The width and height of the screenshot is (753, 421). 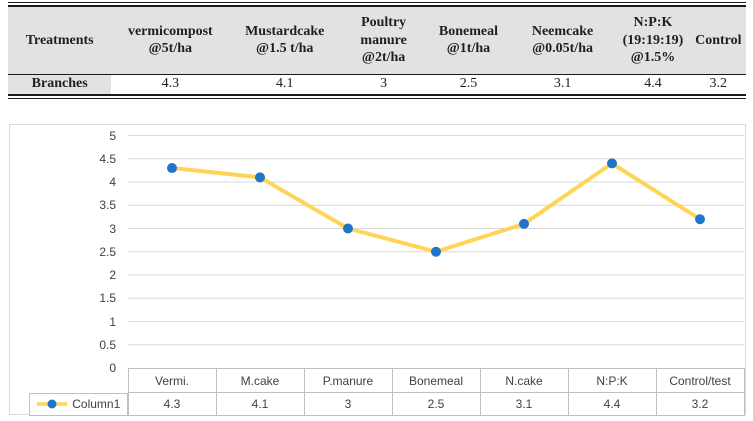 What do you see at coordinates (718, 40) in the screenshot?
I see `header-cell-control: Control` at bounding box center [718, 40].